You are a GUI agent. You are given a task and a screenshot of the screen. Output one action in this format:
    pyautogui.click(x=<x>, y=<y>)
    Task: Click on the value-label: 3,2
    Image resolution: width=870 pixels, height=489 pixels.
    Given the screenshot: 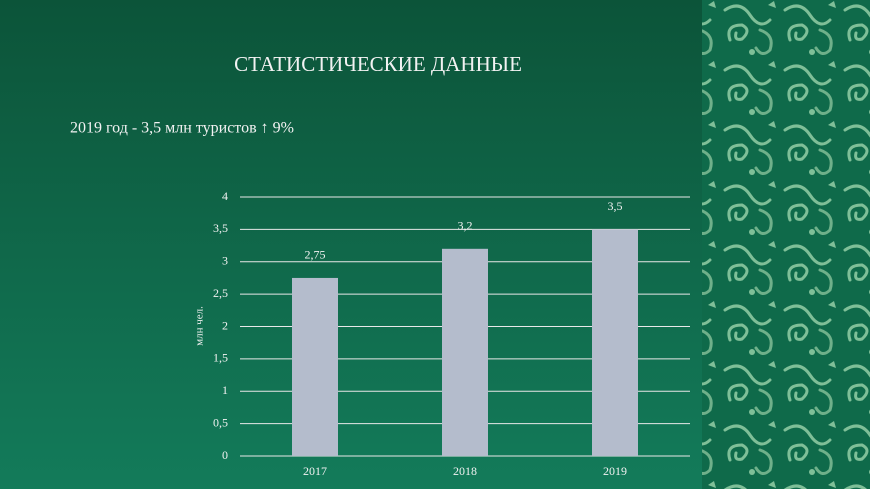 What is the action you would take?
    pyautogui.click(x=465, y=226)
    